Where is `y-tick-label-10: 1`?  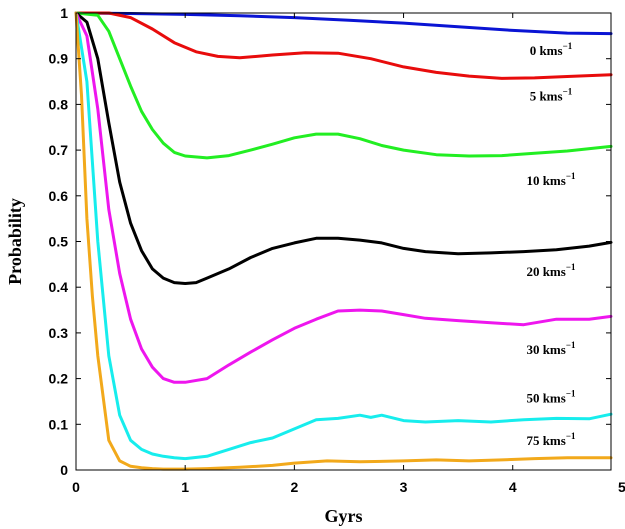 y-tick-label-10: 1 is located at coordinates (64, 13).